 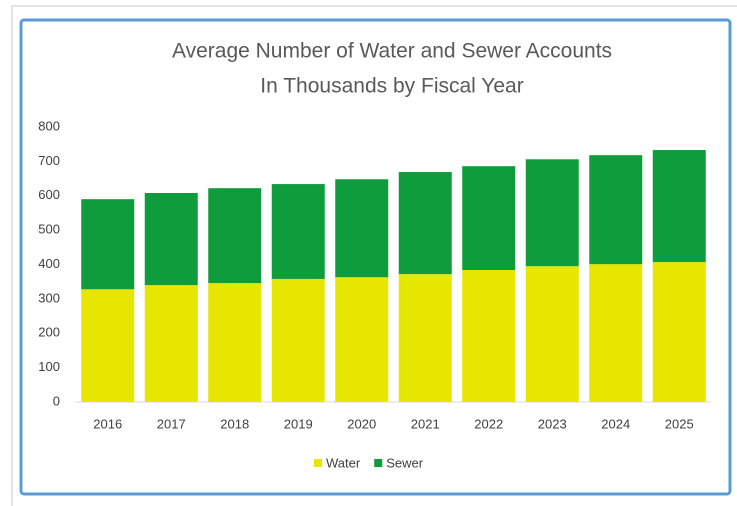 I want to click on y-tick-label: 100, so click(x=49, y=366).